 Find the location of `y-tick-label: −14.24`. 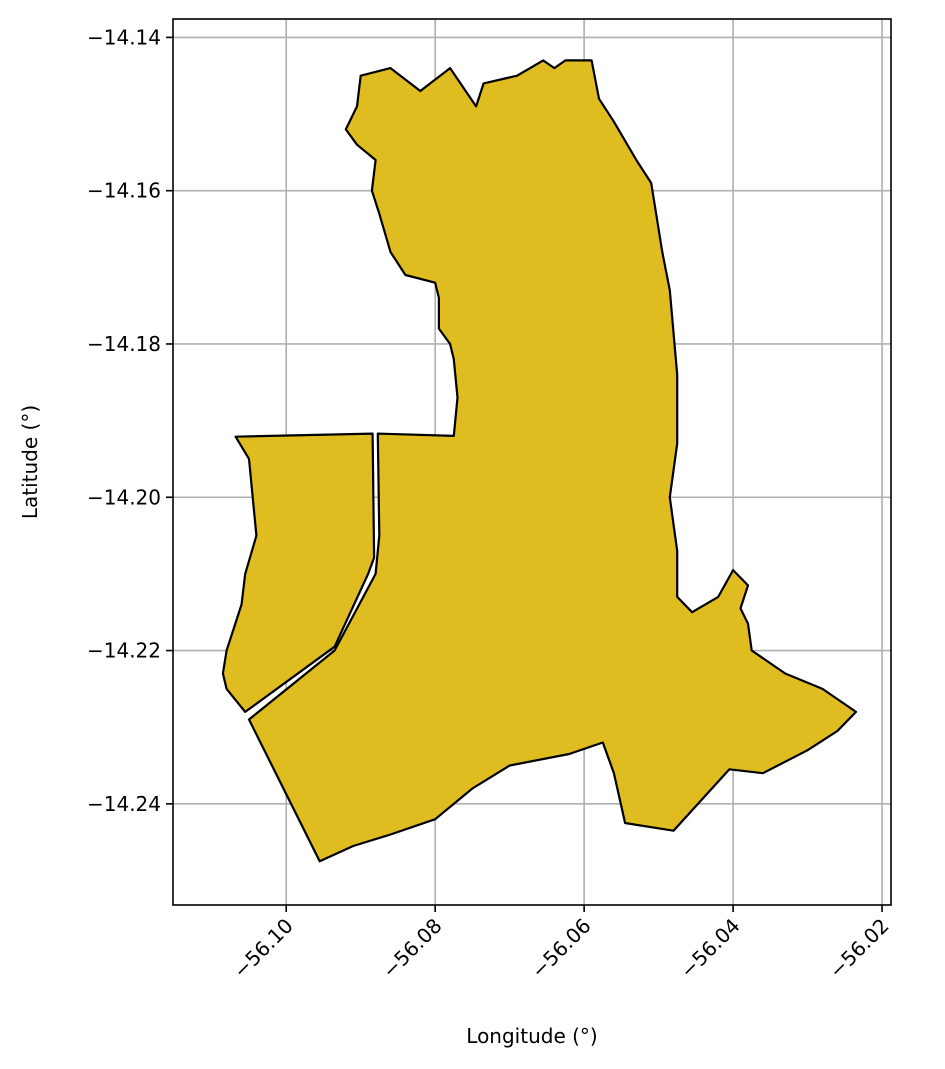

y-tick-label: −14.24 is located at coordinates (124, 804).